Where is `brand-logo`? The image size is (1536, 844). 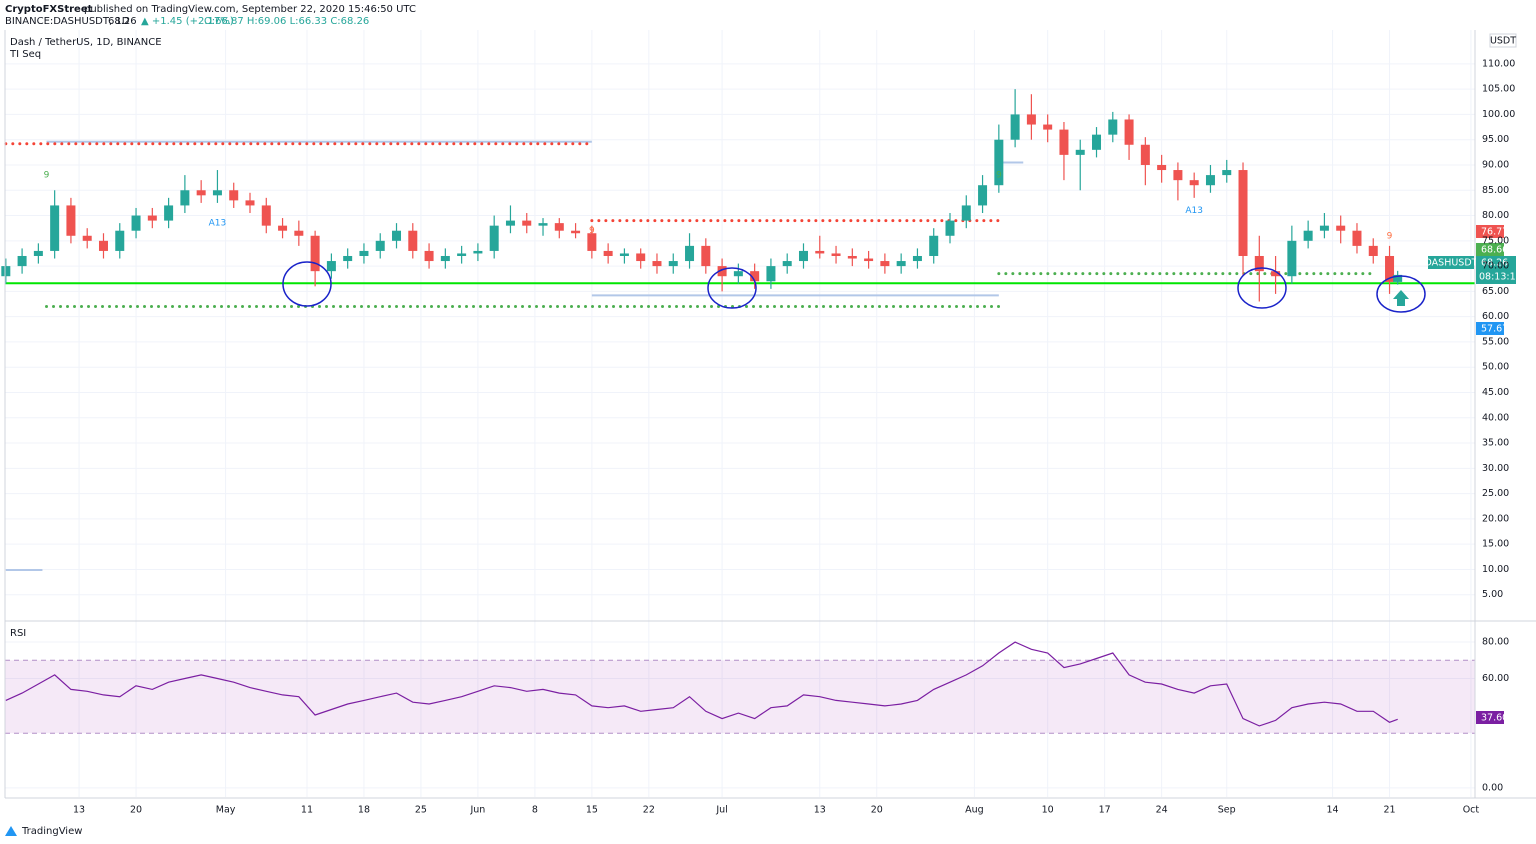 brand-logo is located at coordinates (11, 831).